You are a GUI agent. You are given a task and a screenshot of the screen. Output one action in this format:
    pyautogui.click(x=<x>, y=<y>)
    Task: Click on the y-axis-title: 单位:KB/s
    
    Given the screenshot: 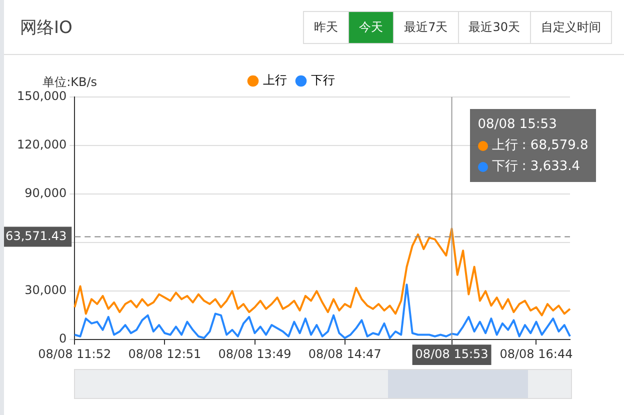 What is the action you would take?
    pyautogui.click(x=70, y=82)
    